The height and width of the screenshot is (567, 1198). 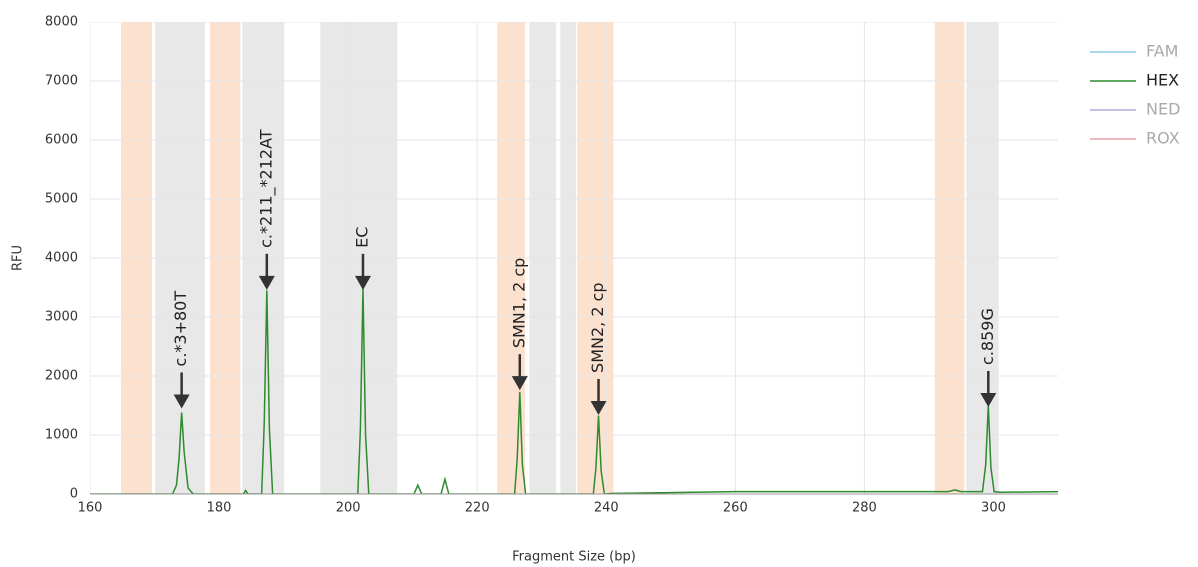 I want to click on y-tick-label: 5000, so click(x=61, y=199).